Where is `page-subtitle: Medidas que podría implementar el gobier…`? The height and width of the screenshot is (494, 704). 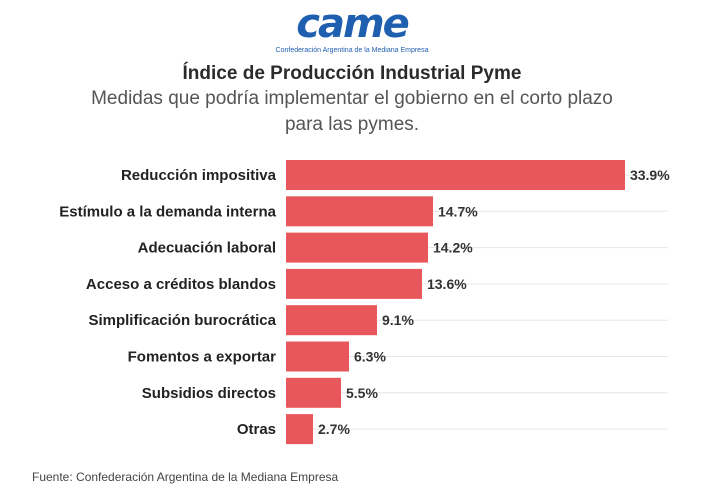 page-subtitle: Medidas que podría implementar el gobier… is located at coordinates (352, 111).